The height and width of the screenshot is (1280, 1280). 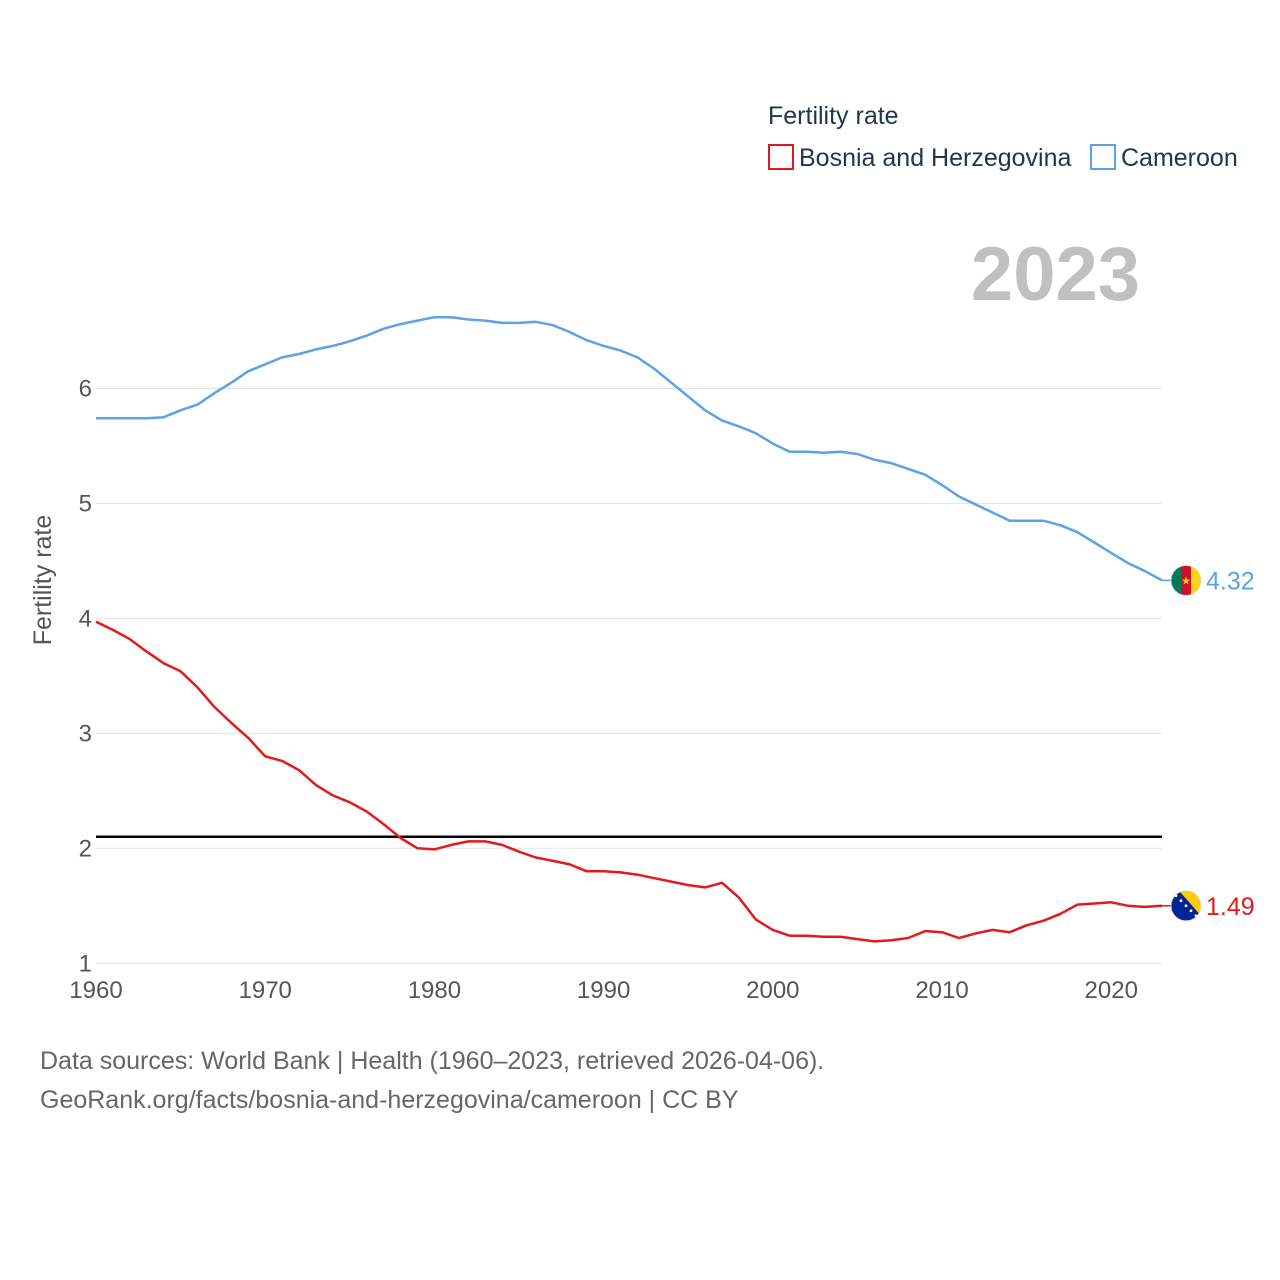 I want to click on y-axis-ticks: 1 2 3 4 5 6, so click(x=85, y=676).